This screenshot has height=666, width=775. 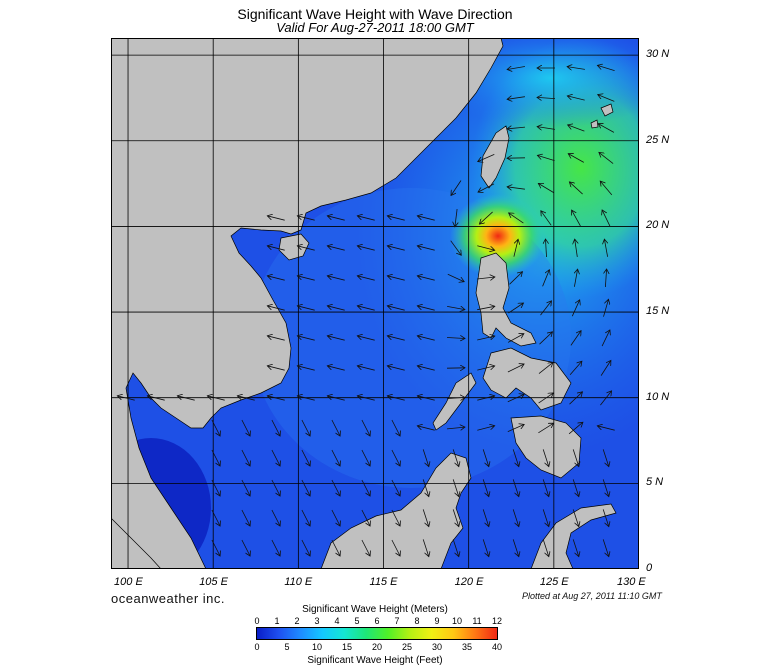 I want to click on latitude-label: 30 N, so click(x=657, y=54).